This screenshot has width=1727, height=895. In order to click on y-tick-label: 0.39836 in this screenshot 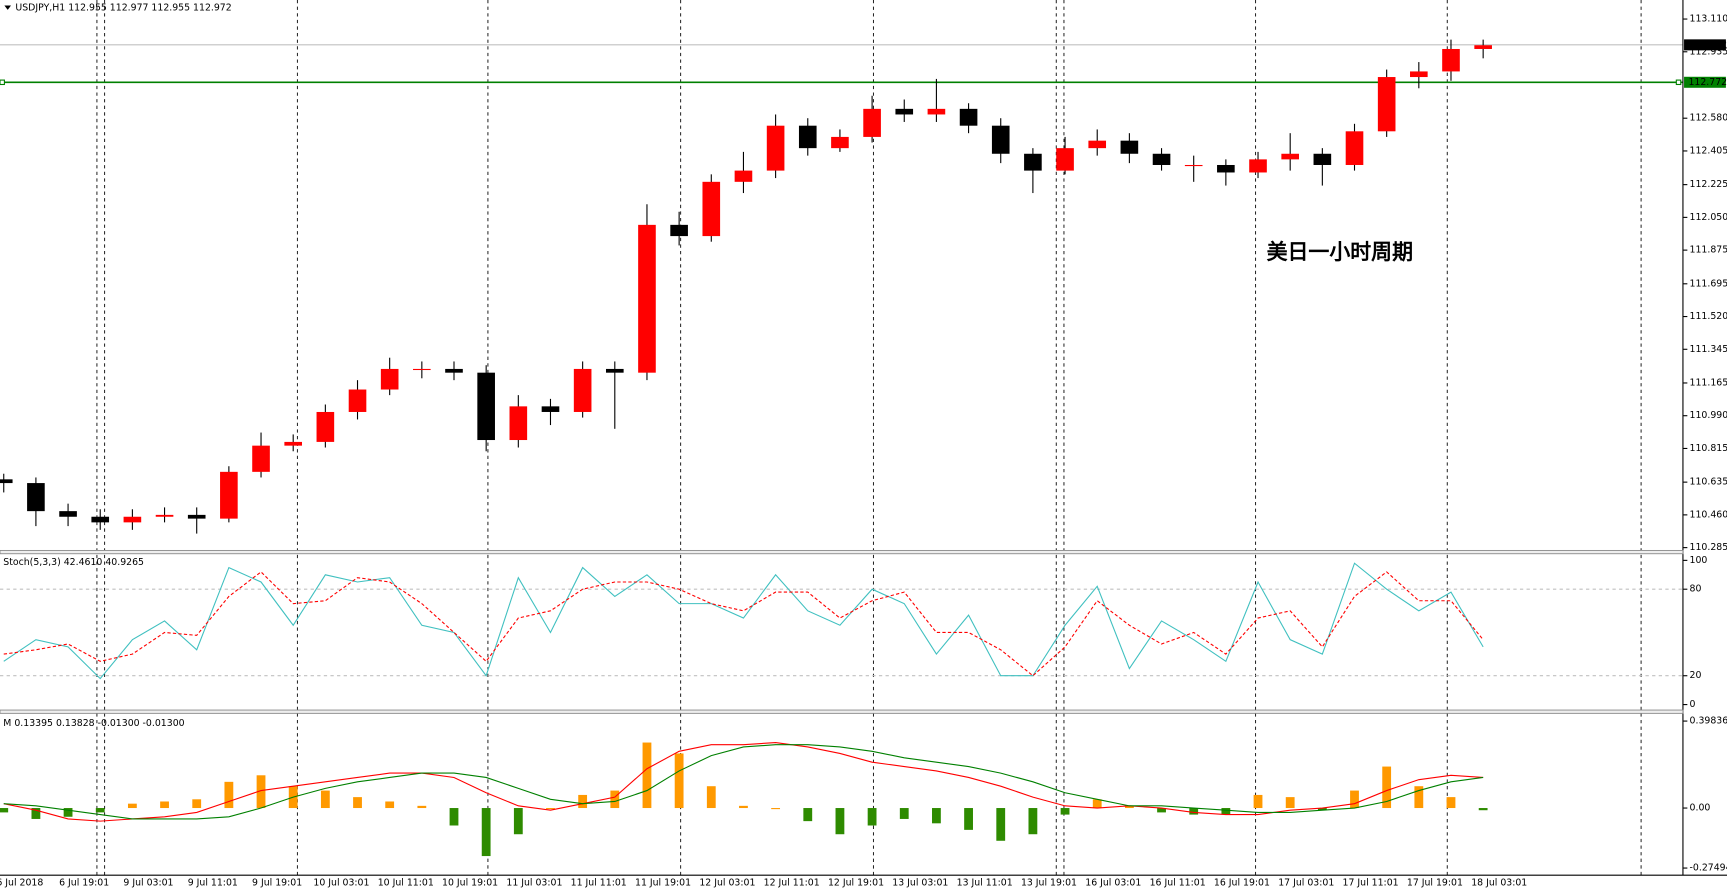, I will do `click(1708, 721)`.